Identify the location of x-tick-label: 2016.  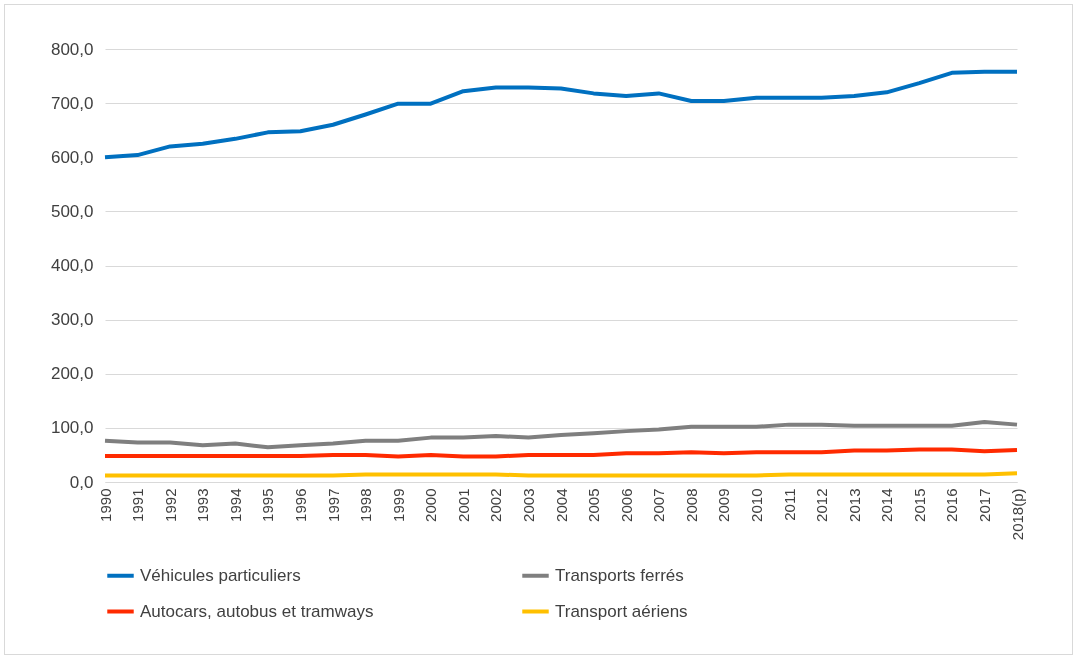
(952, 505).